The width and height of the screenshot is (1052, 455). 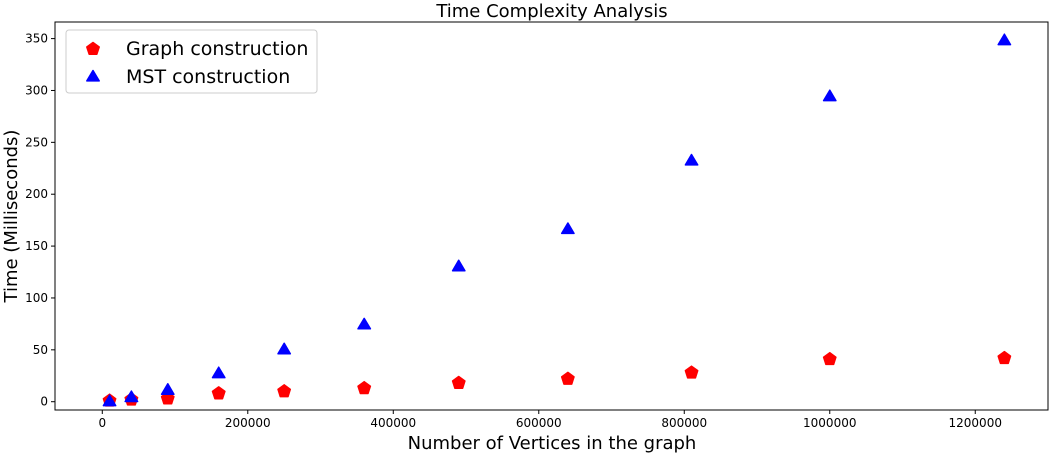 What do you see at coordinates (217, 49) in the screenshot?
I see `legend-label-graph-construction: Graph construction` at bounding box center [217, 49].